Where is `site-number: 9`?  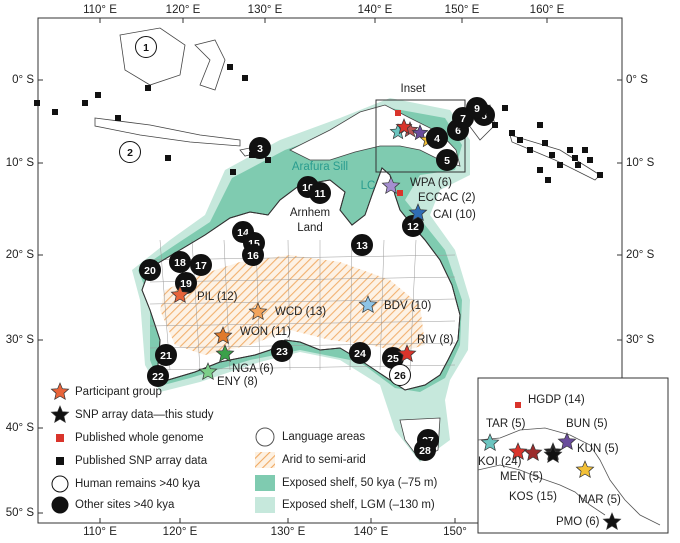
site-number: 9 is located at coordinates (477, 109).